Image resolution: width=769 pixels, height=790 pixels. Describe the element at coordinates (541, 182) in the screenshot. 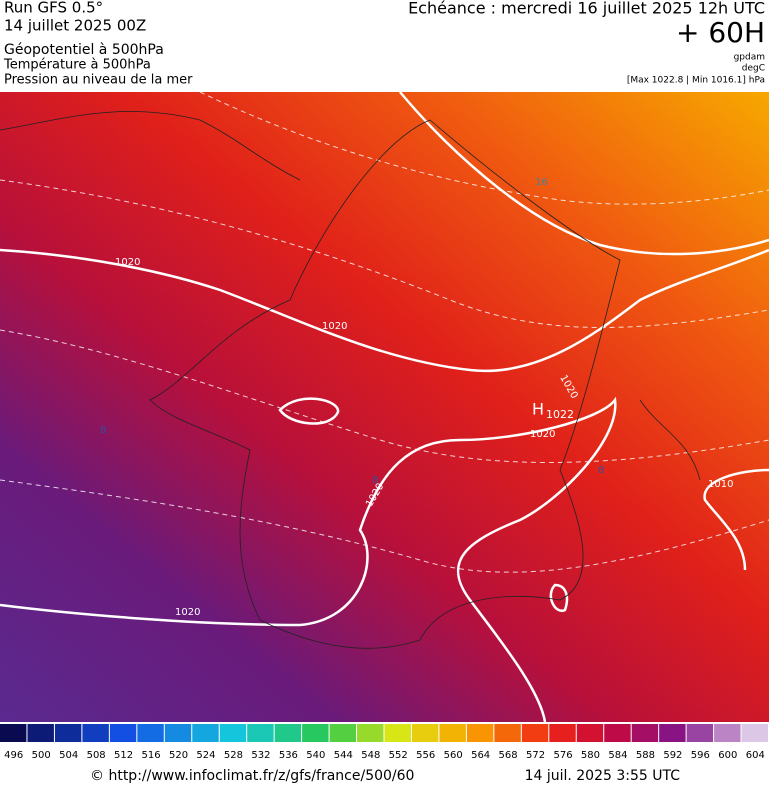

I see `isotherm-label: 16` at that location.